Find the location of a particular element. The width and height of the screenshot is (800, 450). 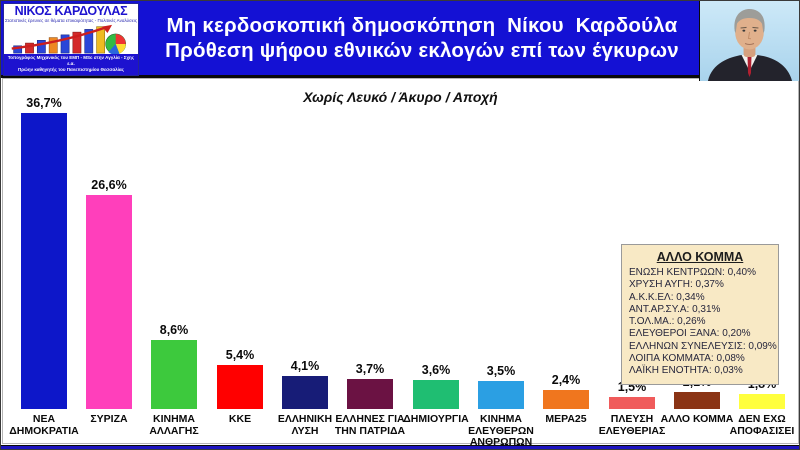

pollster-portrait-photo is located at coordinates (749, 41).